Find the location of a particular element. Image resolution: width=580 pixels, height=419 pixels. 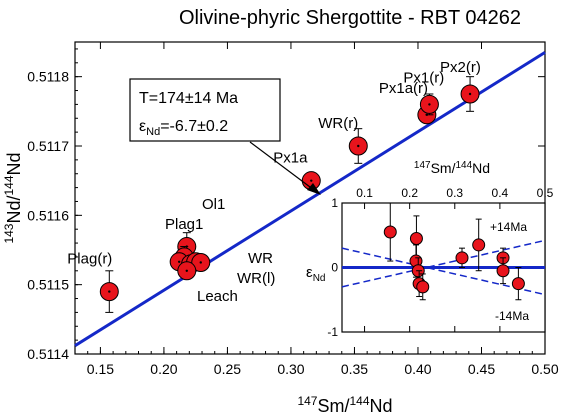

x-tick-label: 0.25 is located at coordinates (227, 369).